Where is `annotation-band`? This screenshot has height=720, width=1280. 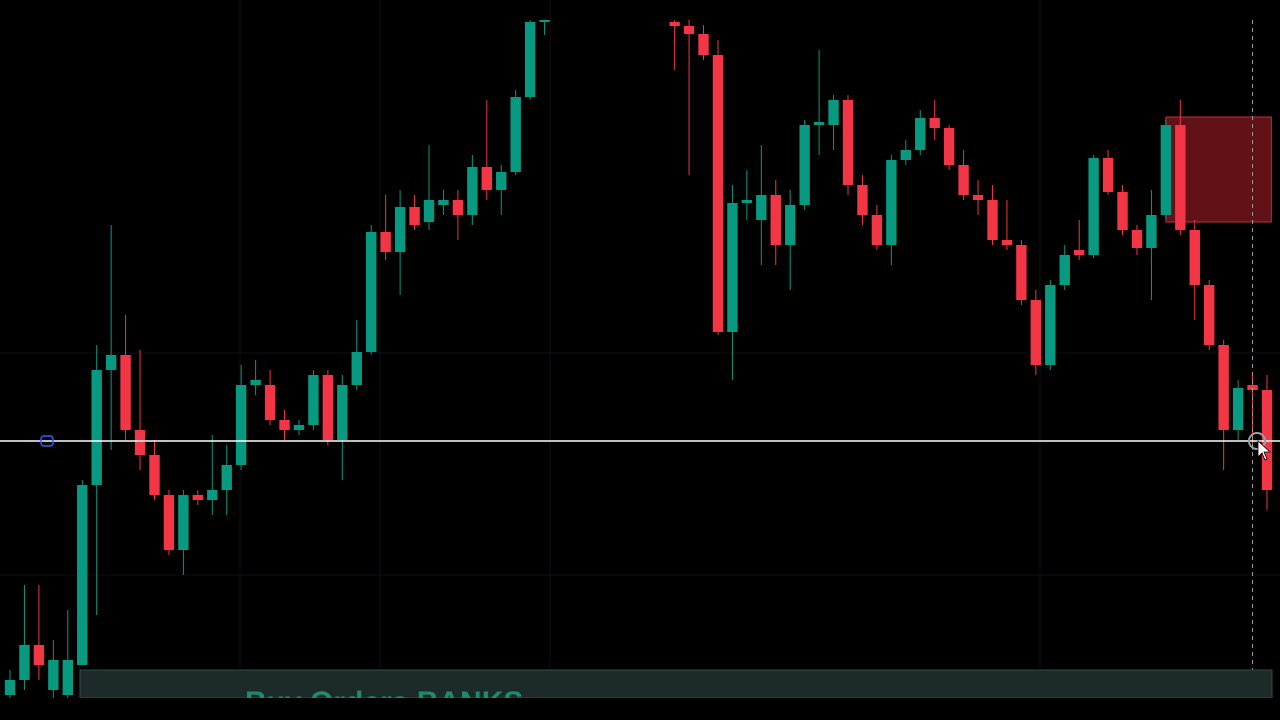
annotation-band is located at coordinates (676, 684).